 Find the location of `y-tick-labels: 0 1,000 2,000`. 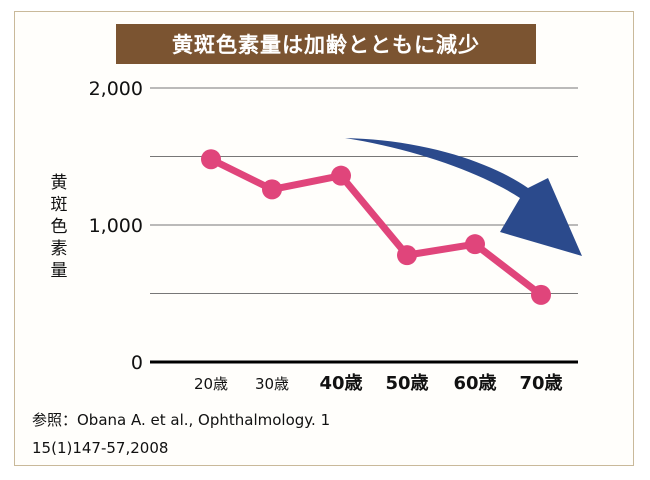

y-tick-labels: 0 1,000 2,000 is located at coordinates (116, 226).